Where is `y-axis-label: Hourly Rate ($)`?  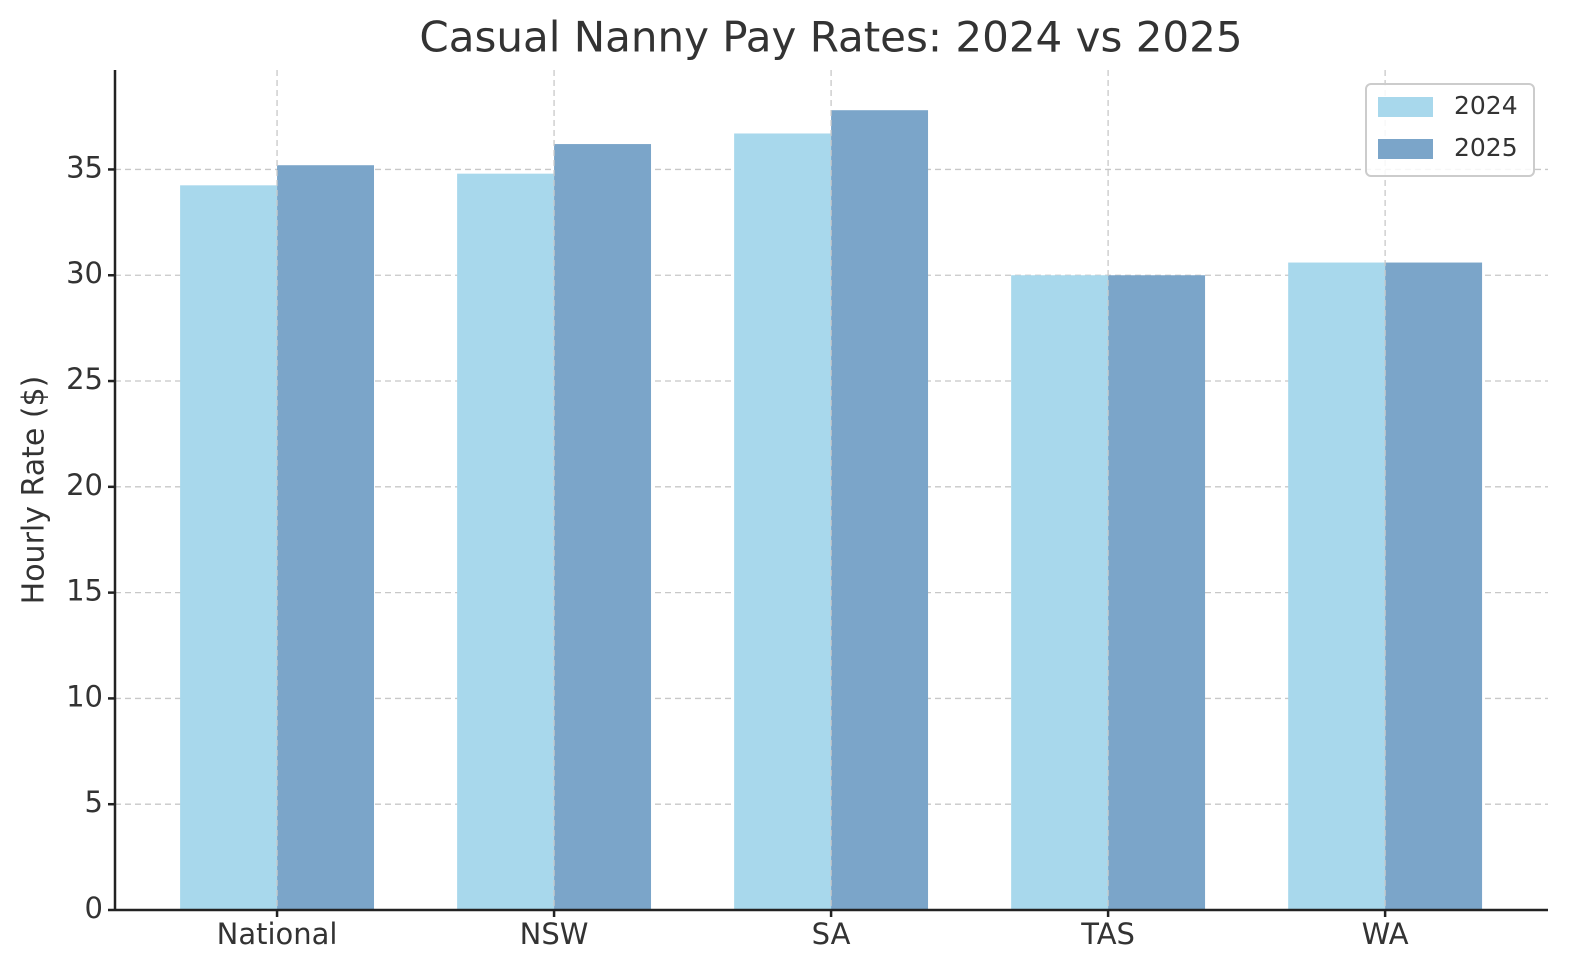 y-axis-label: Hourly Rate ($) is located at coordinates (34, 490).